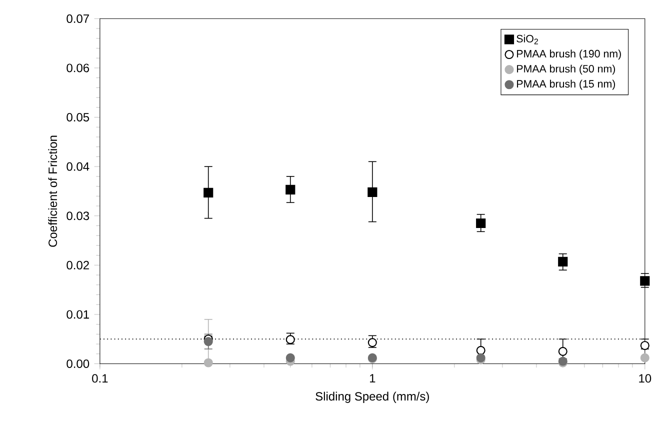 The image size is (656, 424). What do you see at coordinates (373, 378) in the screenshot?
I see `x-tick-label: 1` at bounding box center [373, 378].